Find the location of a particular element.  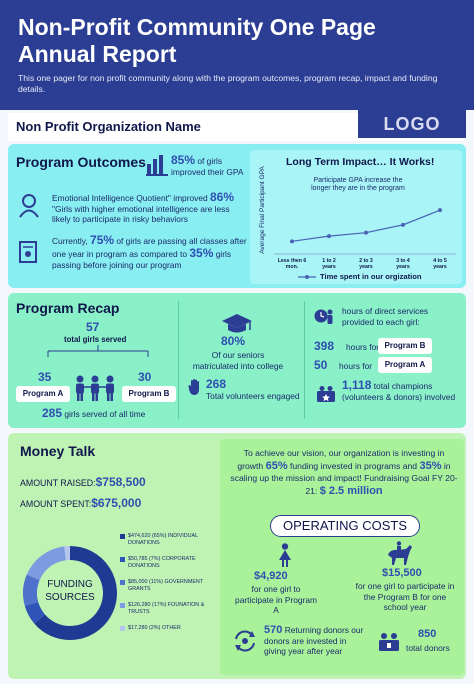

legend-item: $126,280 (17%) FOUNATION & TRUSTS is located at coordinates (169, 609).